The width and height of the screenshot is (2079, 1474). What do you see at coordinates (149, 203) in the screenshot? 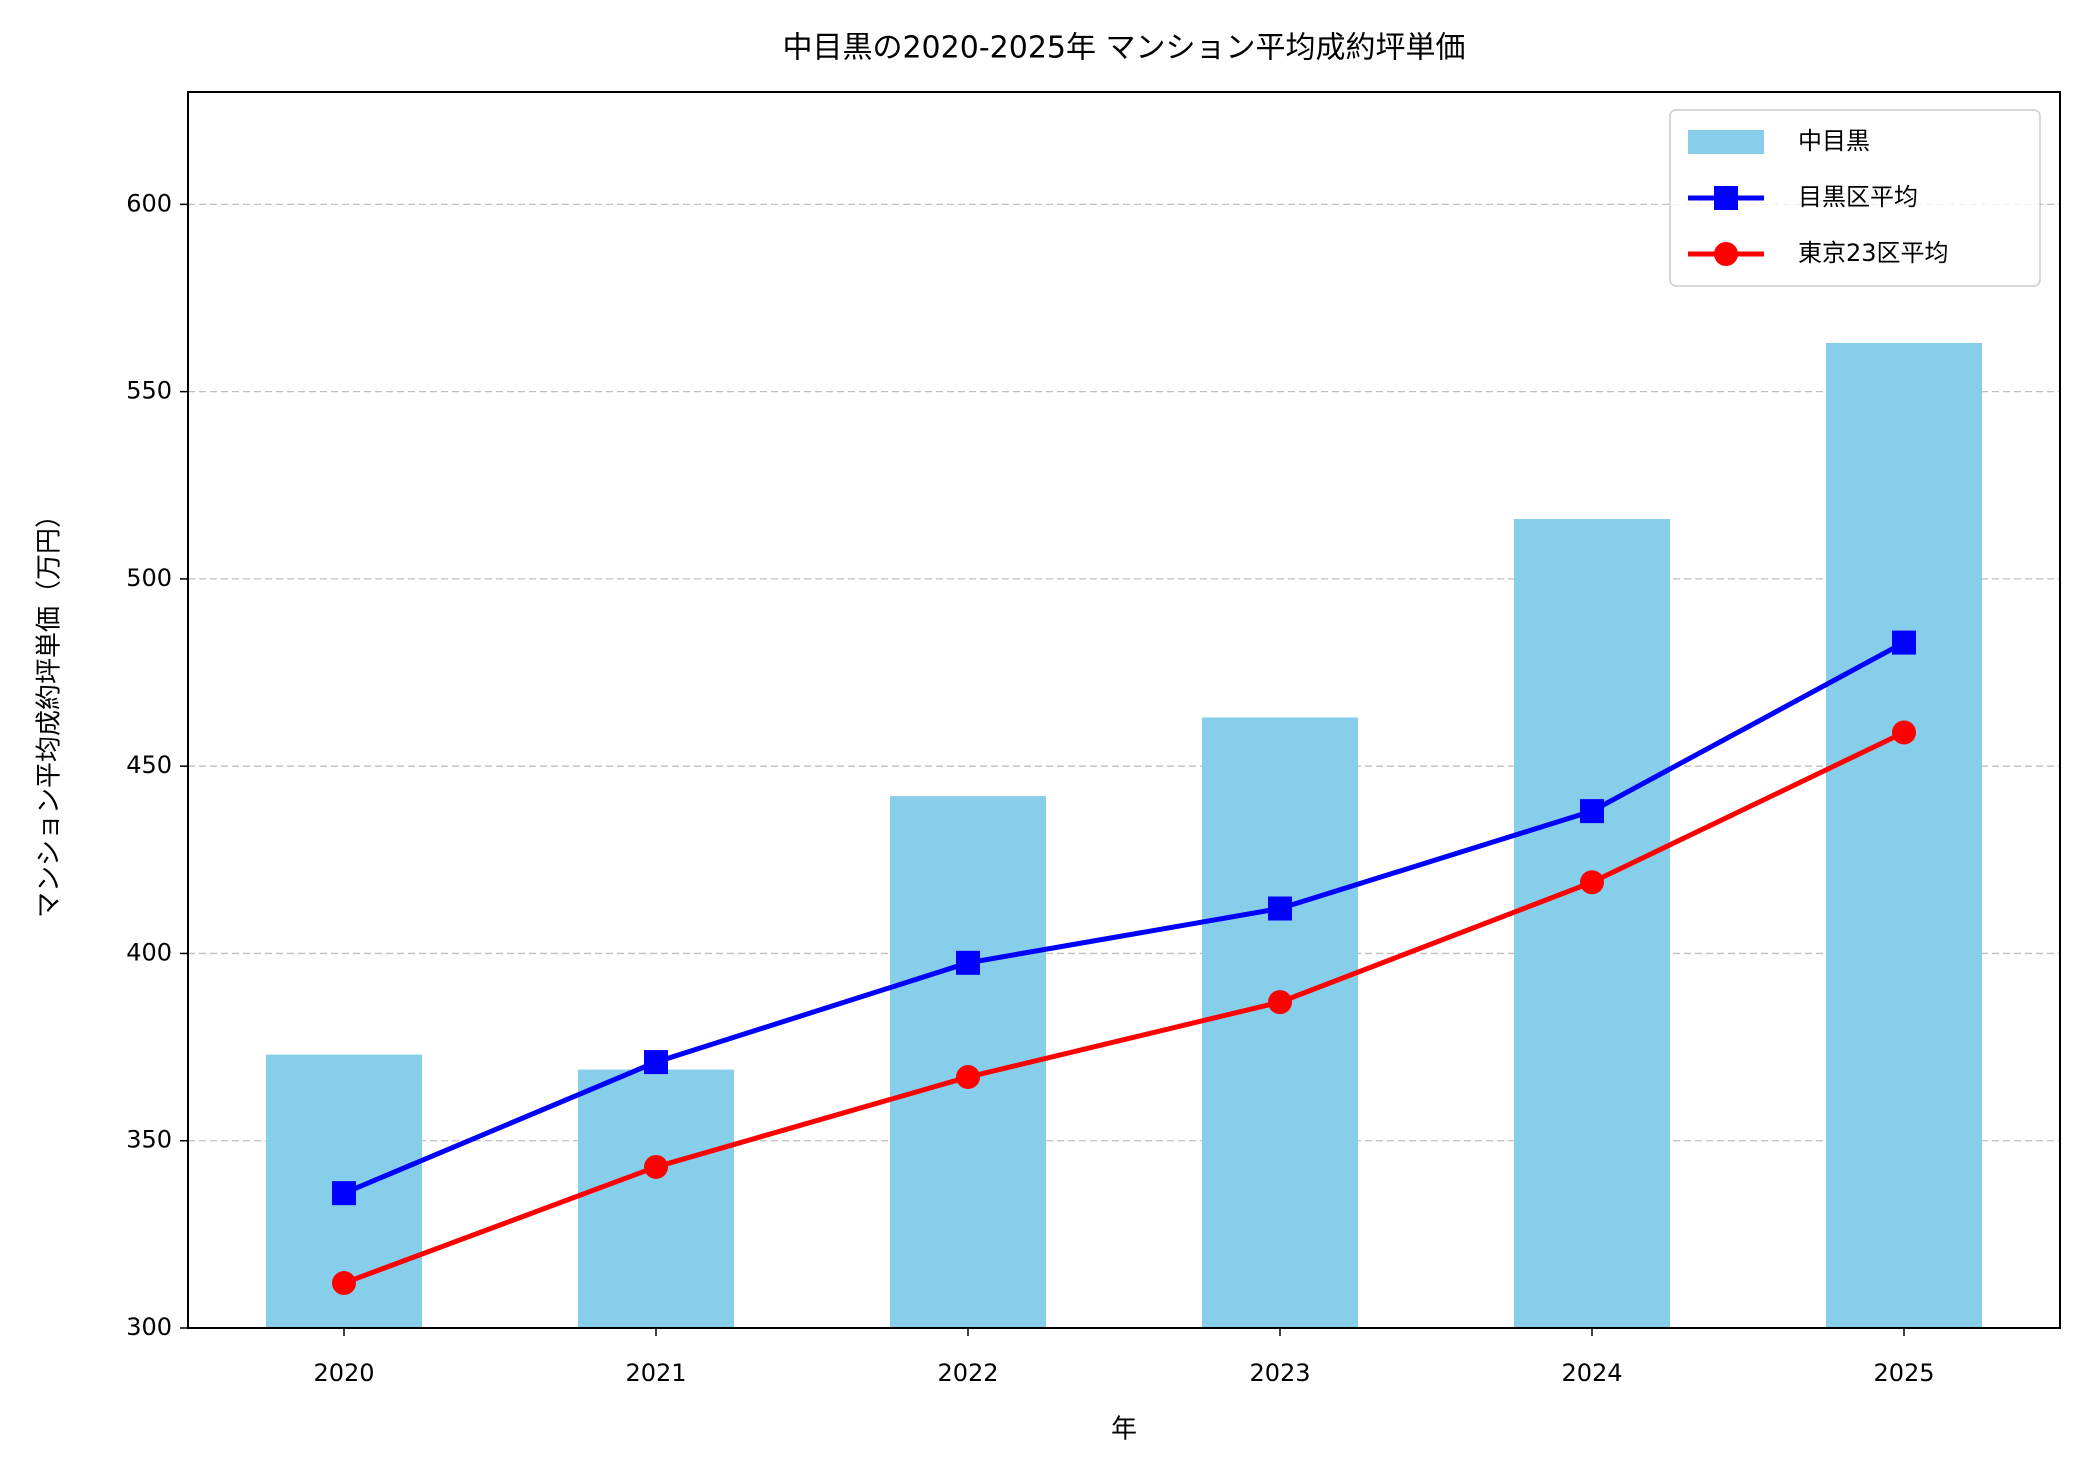
I see `y-tick-label: 600` at bounding box center [149, 203].